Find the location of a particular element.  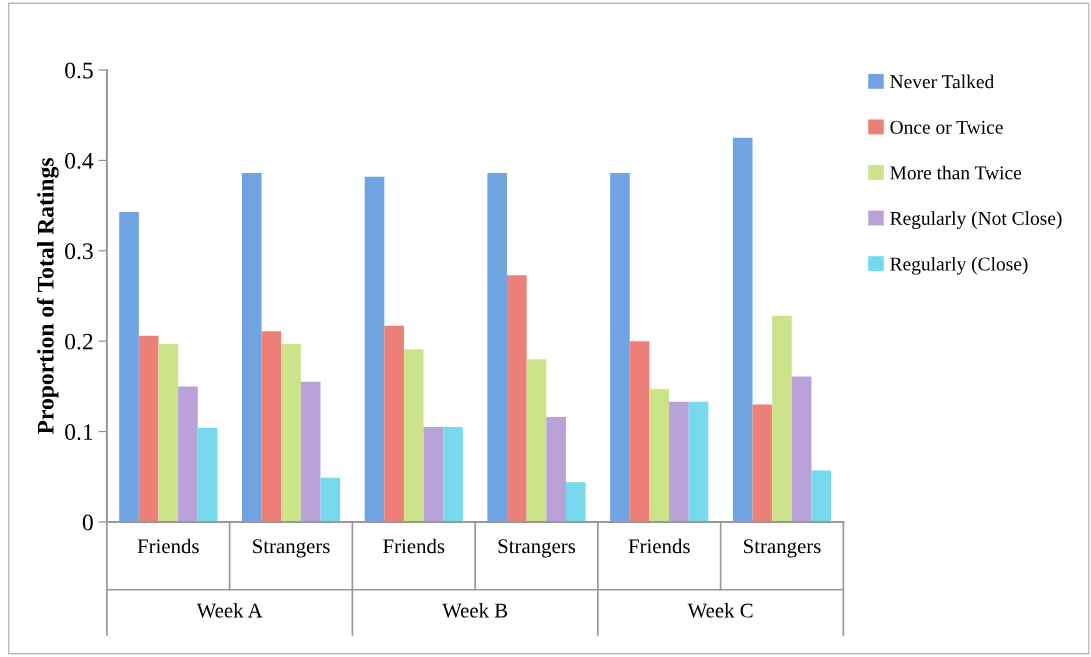

y-tick-label: 0.1 is located at coordinates (79, 432).